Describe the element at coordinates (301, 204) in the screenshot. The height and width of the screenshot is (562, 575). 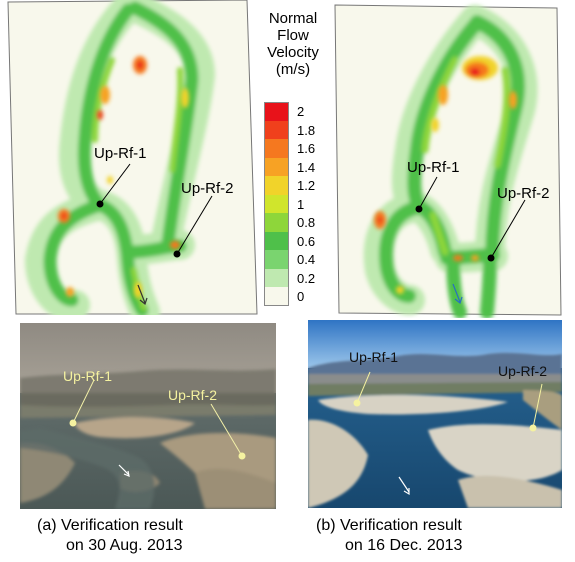
I see `legend-tick-label: 1` at that location.